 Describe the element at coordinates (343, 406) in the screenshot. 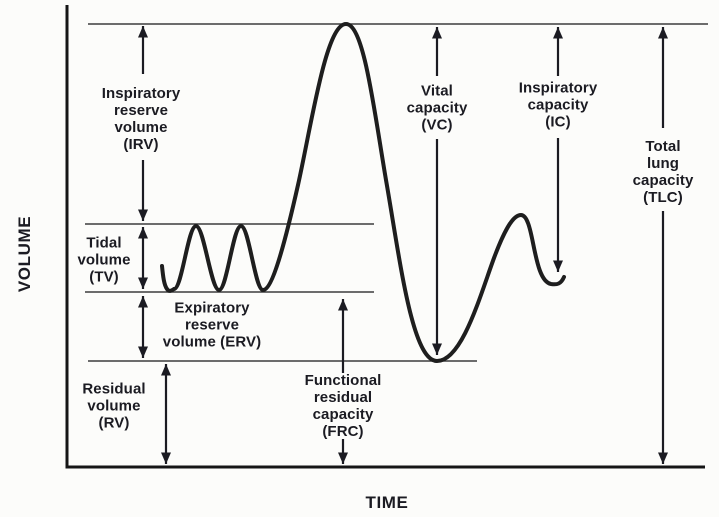

I see `frc-label: Functional residual capacity (FRC)` at that location.